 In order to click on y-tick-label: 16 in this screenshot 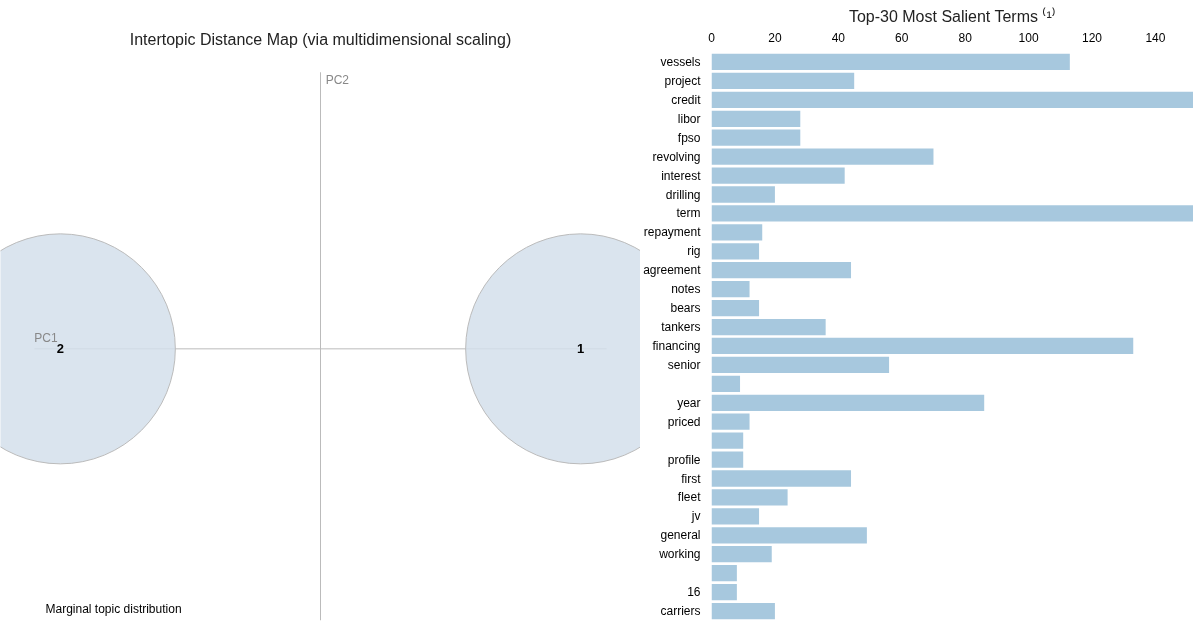, I will do `click(694, 592)`.